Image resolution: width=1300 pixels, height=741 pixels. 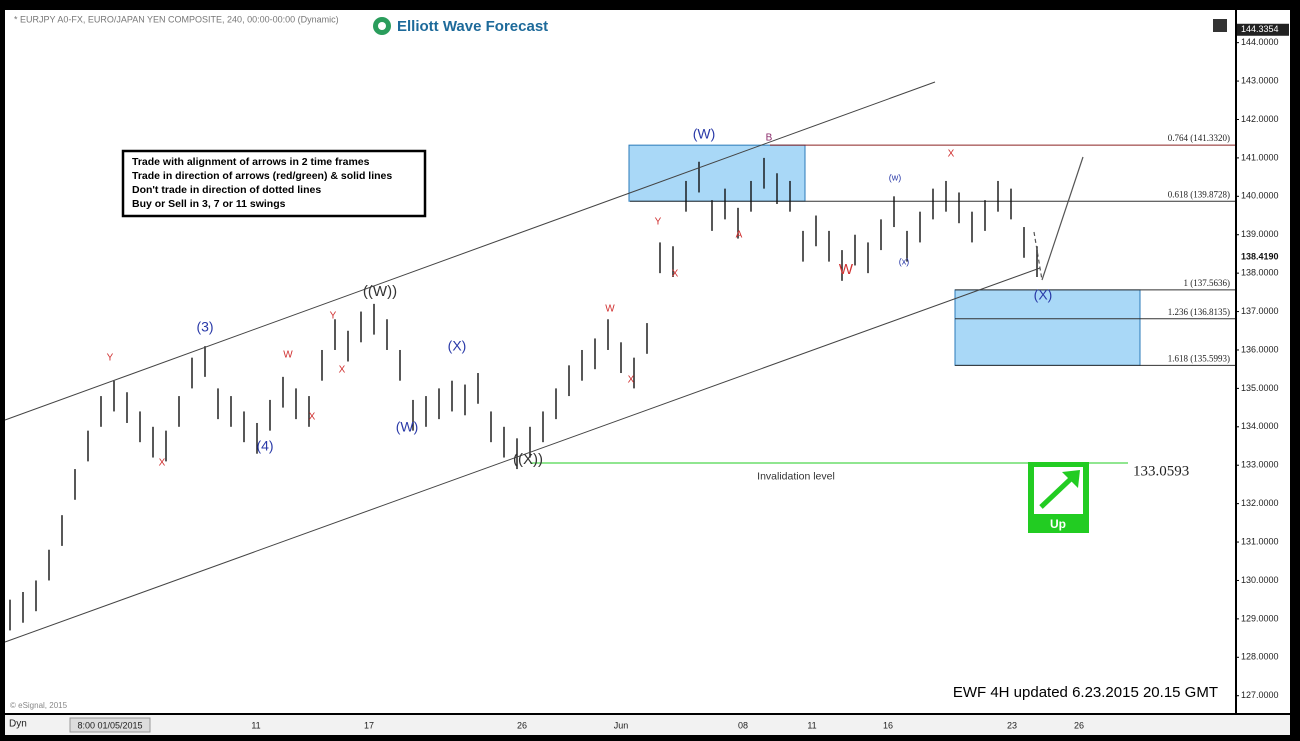 What do you see at coordinates (382, 26) in the screenshot?
I see `logo-icon-inner` at bounding box center [382, 26].